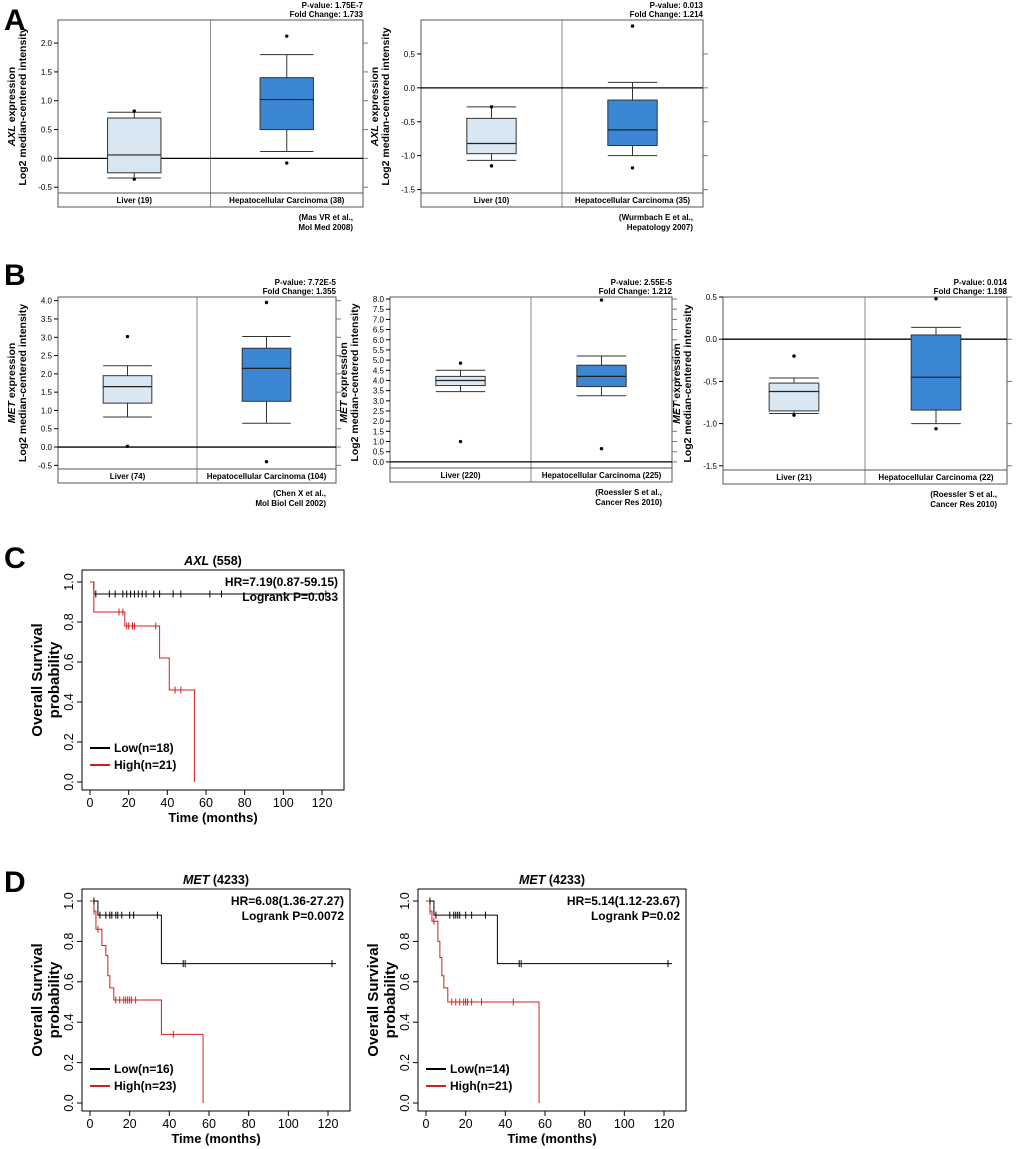  What do you see at coordinates (688, 383) in the screenshot?
I see `y-axis-label-2: Log2 median-centered intensity` at bounding box center [688, 383].